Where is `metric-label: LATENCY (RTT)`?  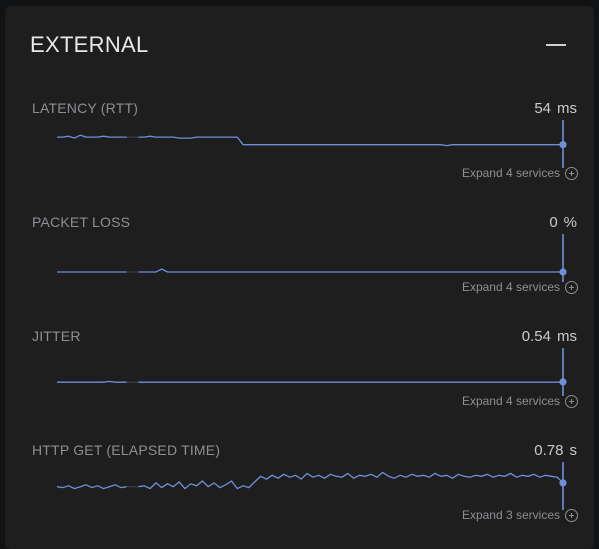
metric-label: LATENCY (RTT) is located at coordinates (85, 108).